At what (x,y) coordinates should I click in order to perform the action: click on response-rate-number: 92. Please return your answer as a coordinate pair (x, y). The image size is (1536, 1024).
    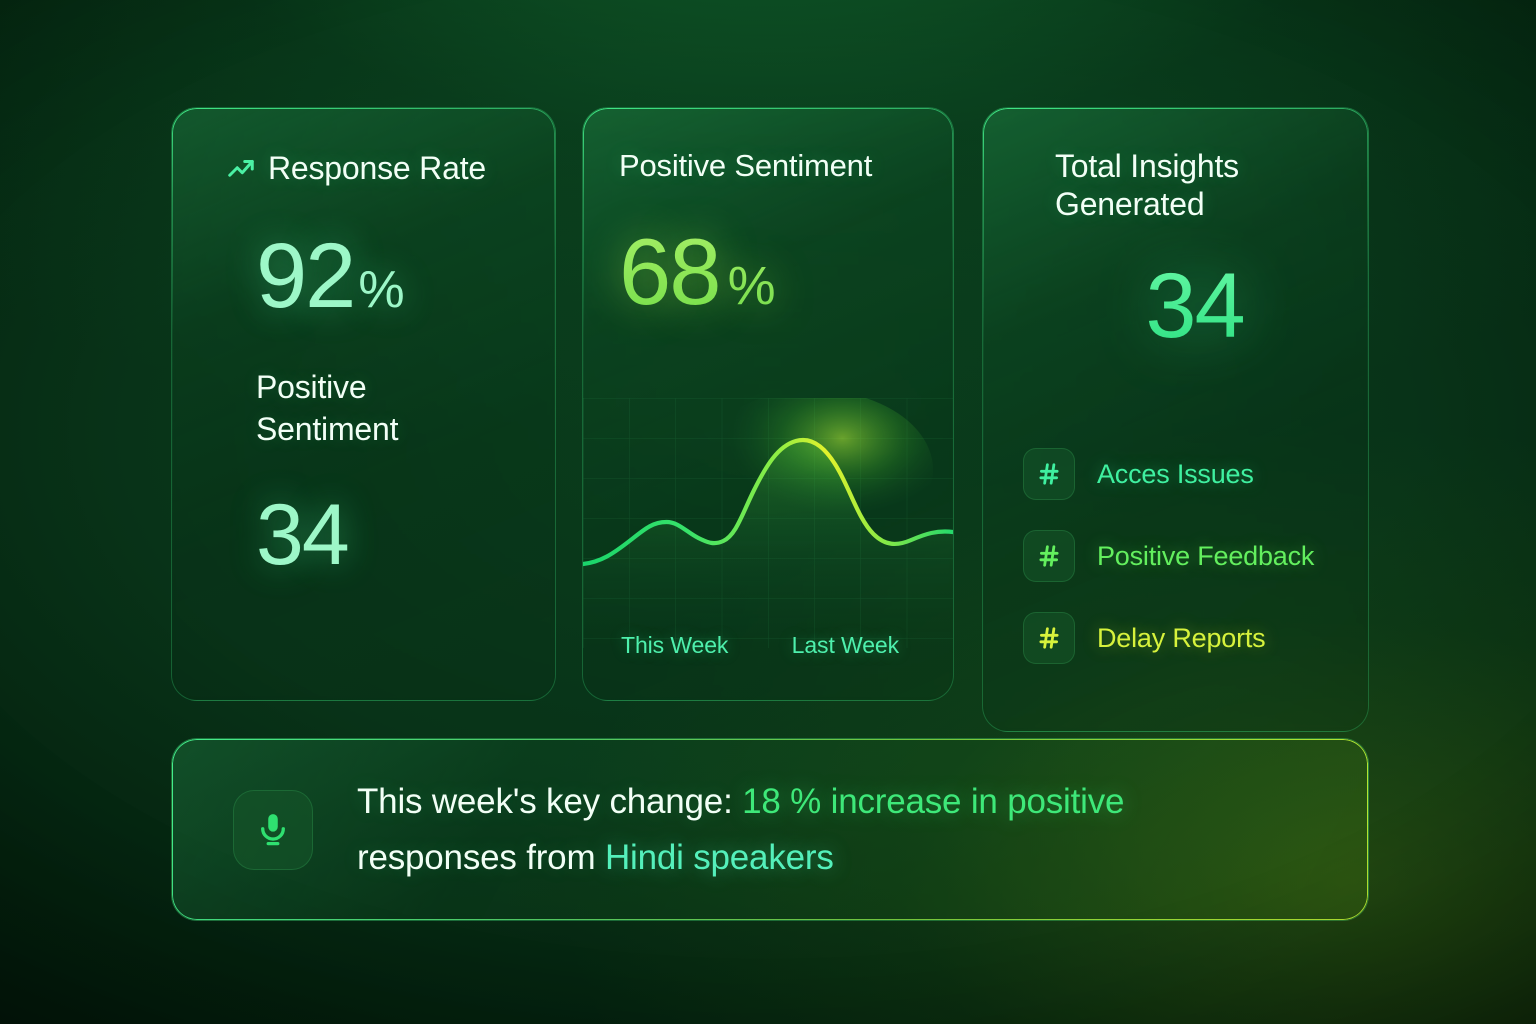
    Looking at the image, I should click on (306, 275).